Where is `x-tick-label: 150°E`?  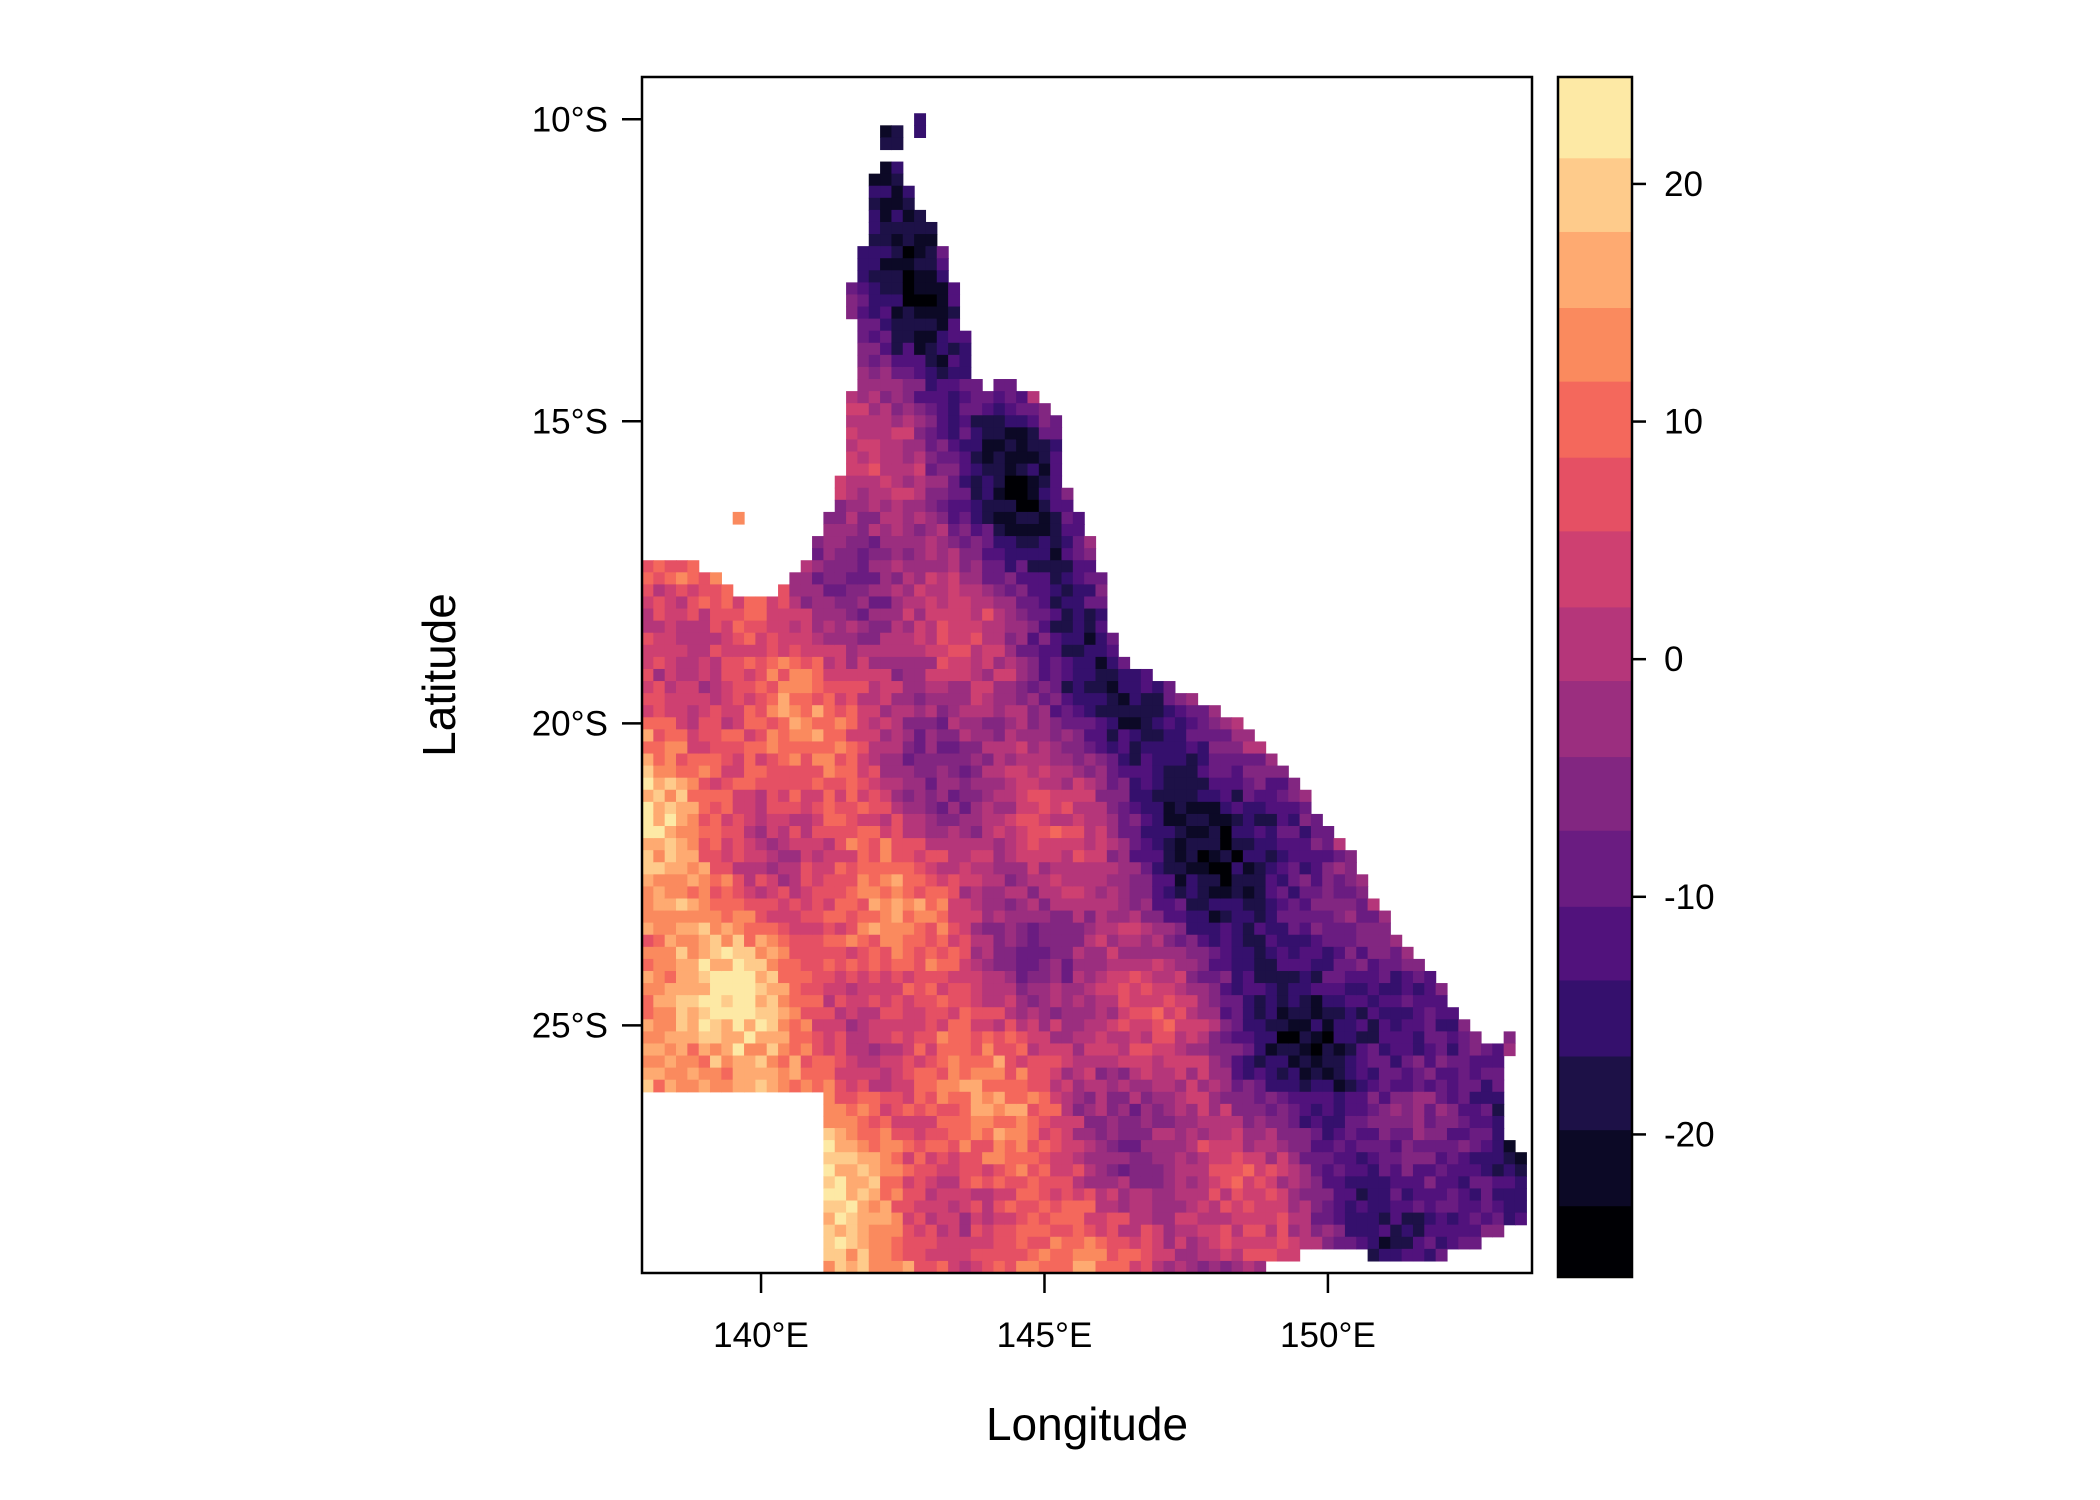
x-tick-label: 150°E is located at coordinates (1328, 1335).